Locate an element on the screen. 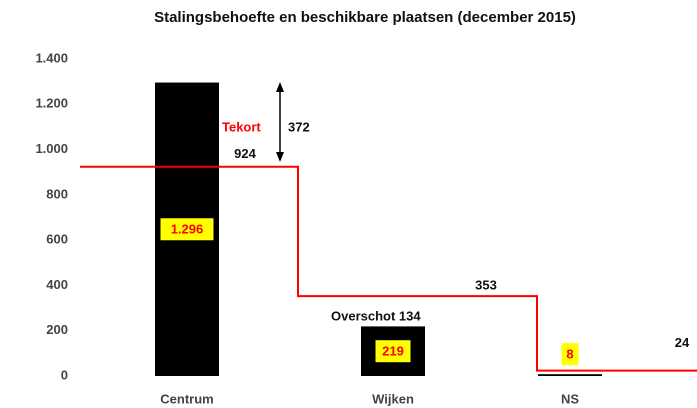 The width and height of the screenshot is (697, 408). x-tick-label: Centrum is located at coordinates (186, 398).